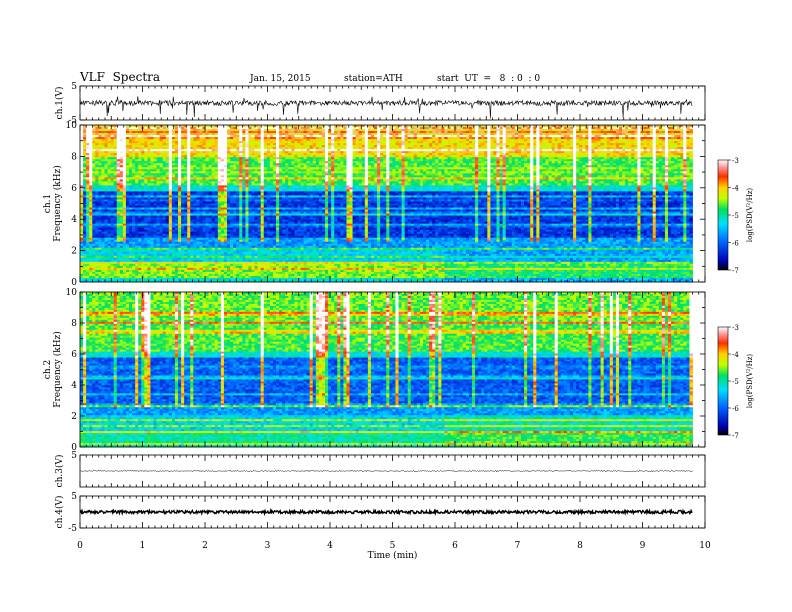 This screenshot has width=792, height=612. What do you see at coordinates (74, 386) in the screenshot?
I see `ch2-spec-ytick-3: 4` at bounding box center [74, 386].